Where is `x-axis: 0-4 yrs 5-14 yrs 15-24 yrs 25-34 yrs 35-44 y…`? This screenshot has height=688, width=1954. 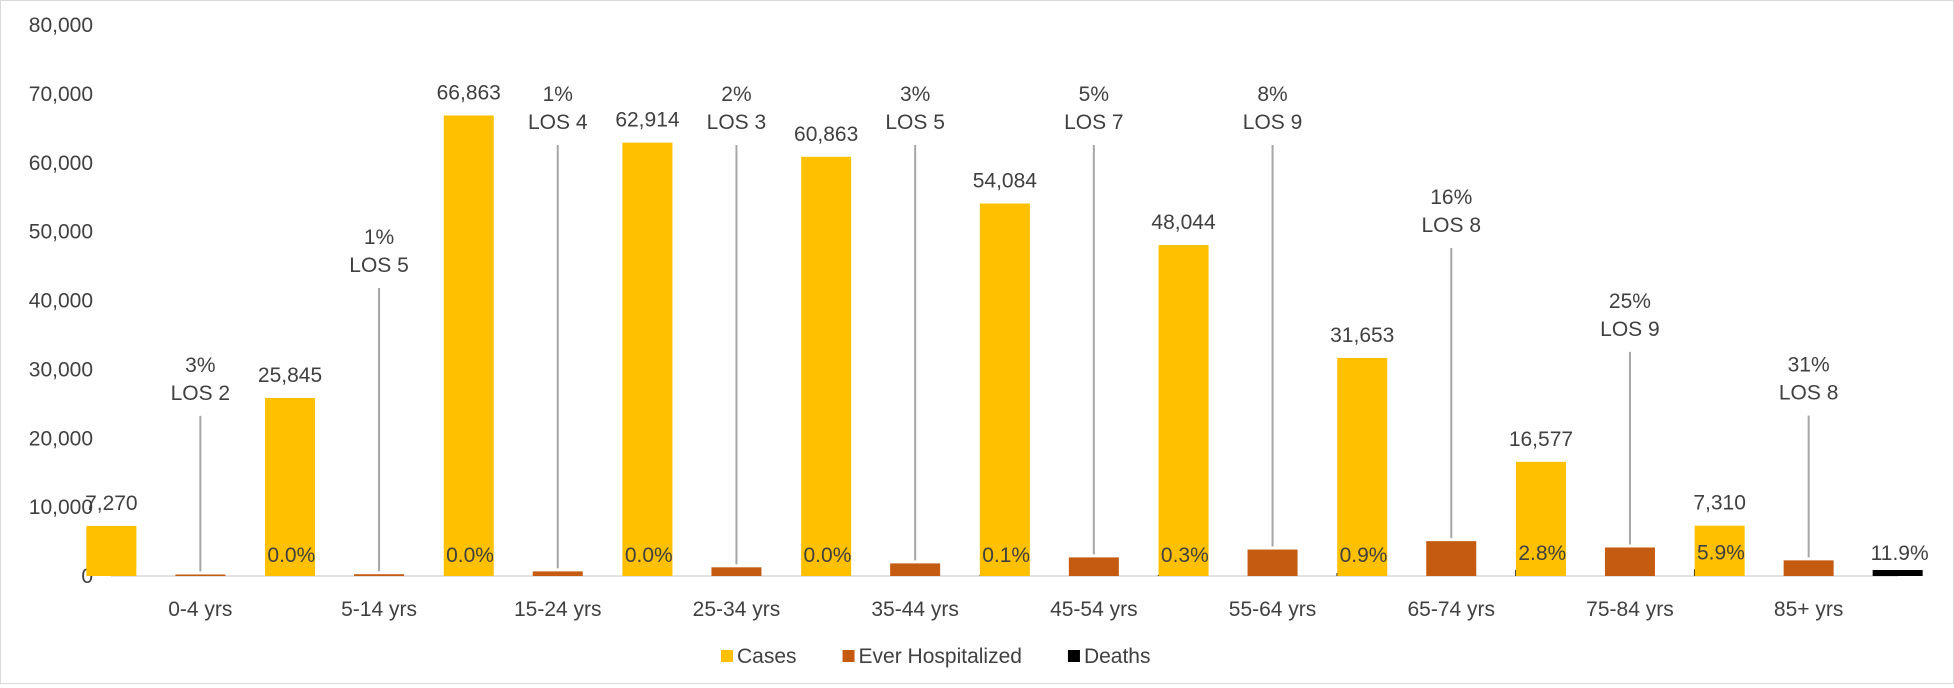 x-axis: 0-4 yrs 5-14 yrs 15-24 yrs 25-34 yrs 35-44 y… is located at coordinates (1004, 598).